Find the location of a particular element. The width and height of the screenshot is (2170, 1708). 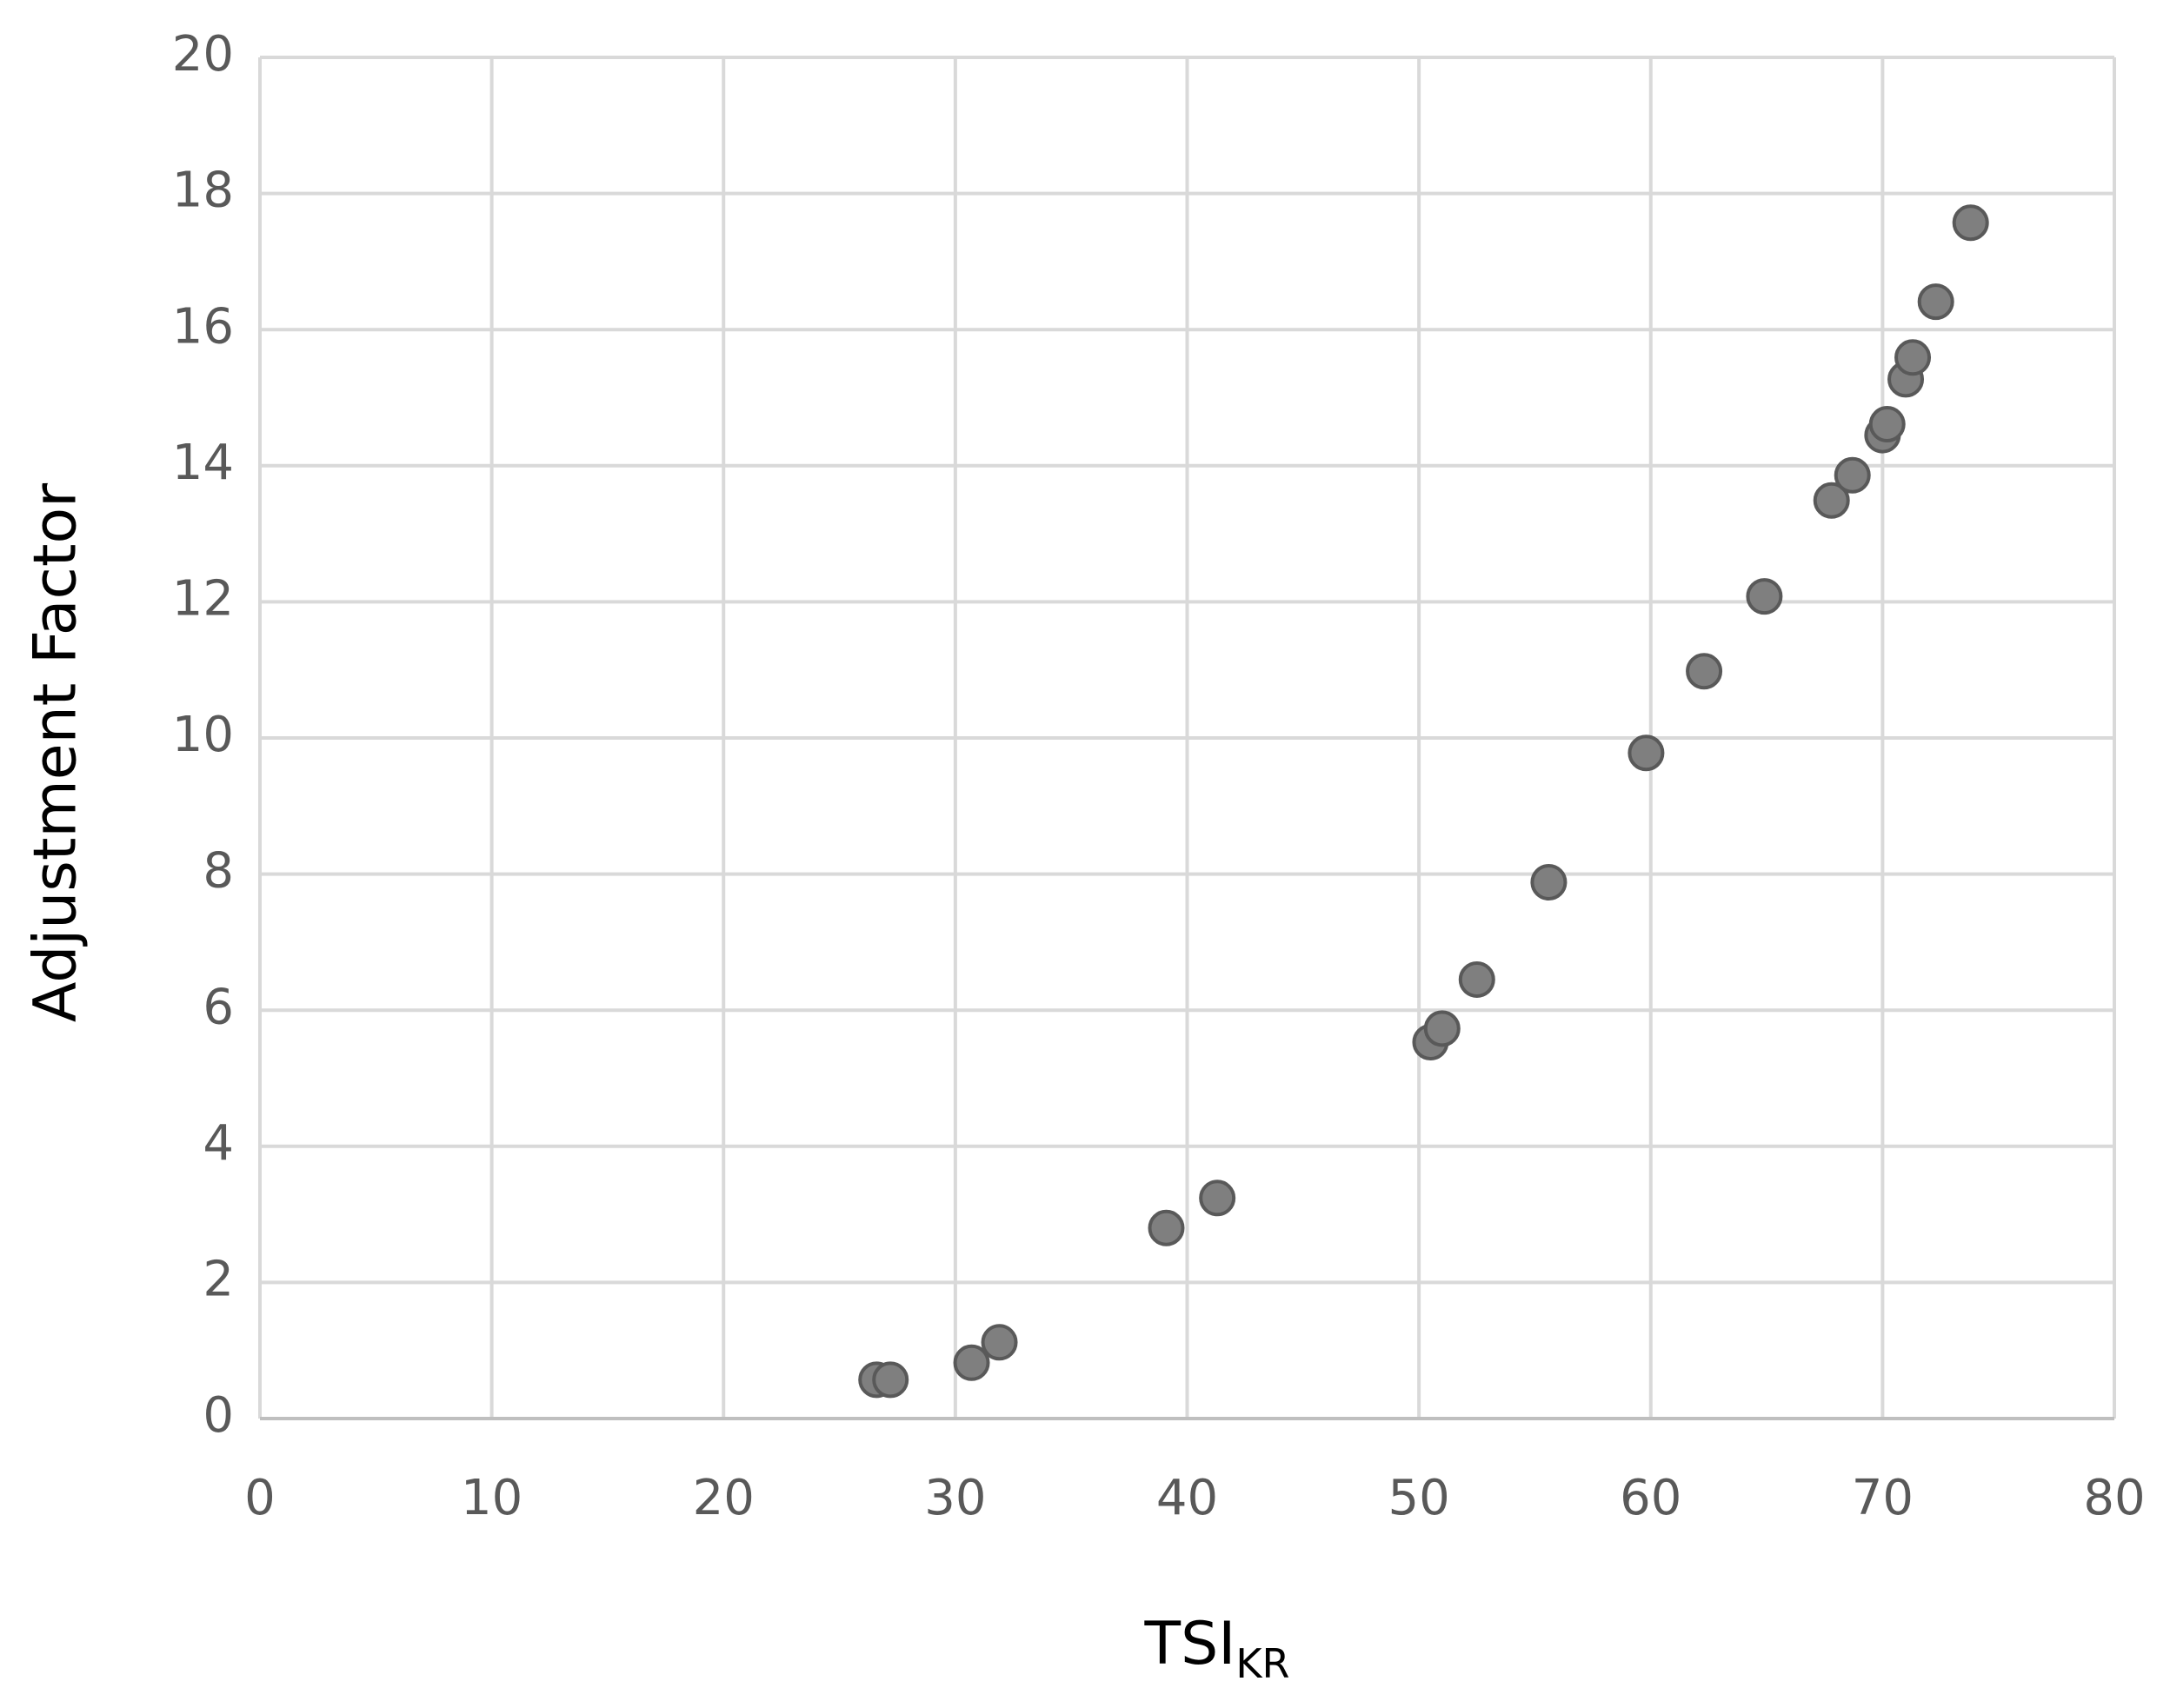

y-tick-label: 14 is located at coordinates (203, 463).